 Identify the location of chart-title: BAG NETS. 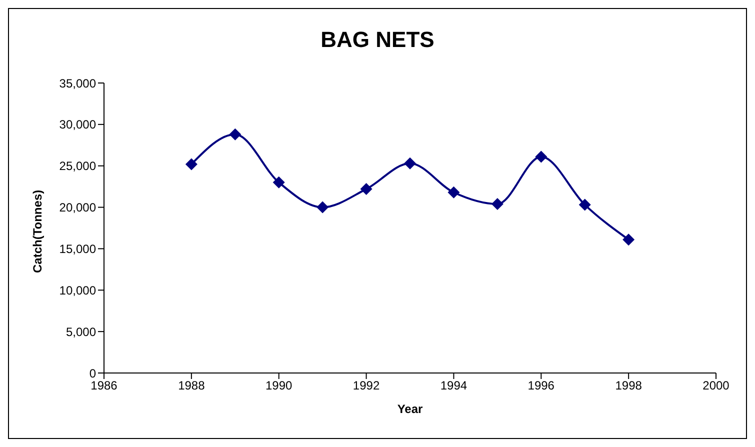
(378, 40).